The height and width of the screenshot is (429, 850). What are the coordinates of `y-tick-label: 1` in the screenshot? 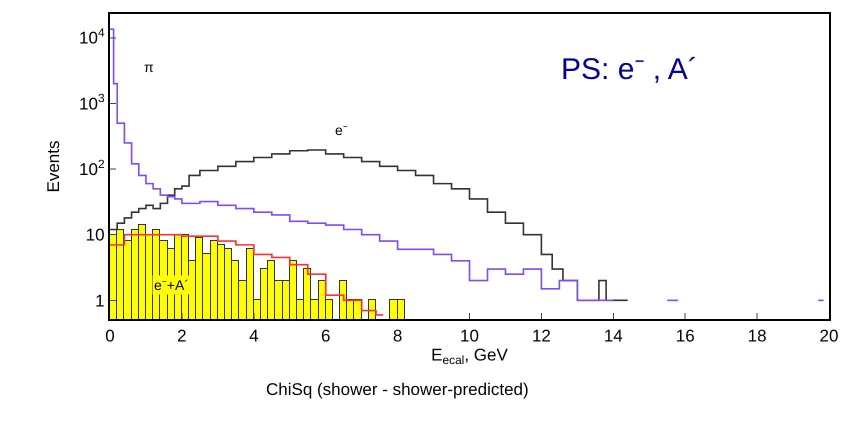 It's located at (100, 300).